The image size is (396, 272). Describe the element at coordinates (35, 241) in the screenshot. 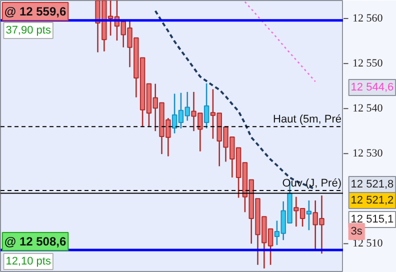

I see `text: @ 12 508,6` at that location.